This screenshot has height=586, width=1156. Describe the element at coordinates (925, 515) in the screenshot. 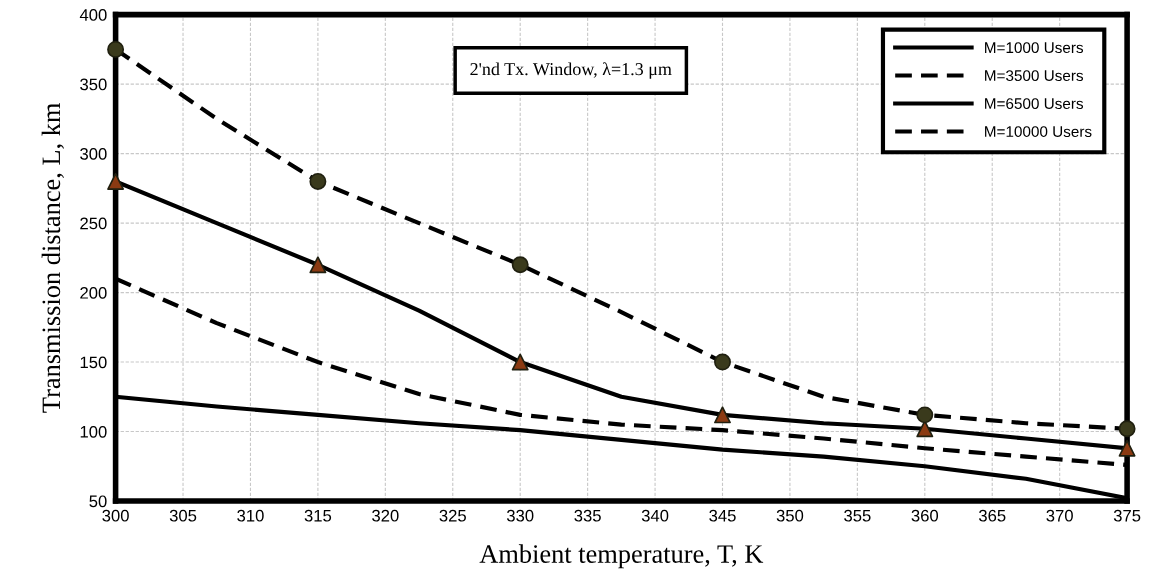

I see `x-tick-label: 360` at that location.